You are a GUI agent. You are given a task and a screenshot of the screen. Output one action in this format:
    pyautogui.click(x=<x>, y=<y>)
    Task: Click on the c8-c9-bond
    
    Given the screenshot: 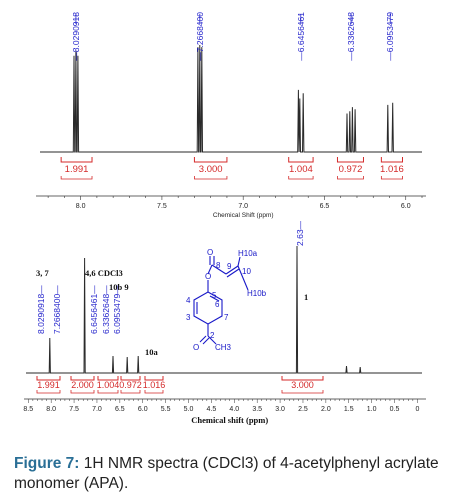 What is the action you would take?
    pyautogui.click(x=219, y=269)
    